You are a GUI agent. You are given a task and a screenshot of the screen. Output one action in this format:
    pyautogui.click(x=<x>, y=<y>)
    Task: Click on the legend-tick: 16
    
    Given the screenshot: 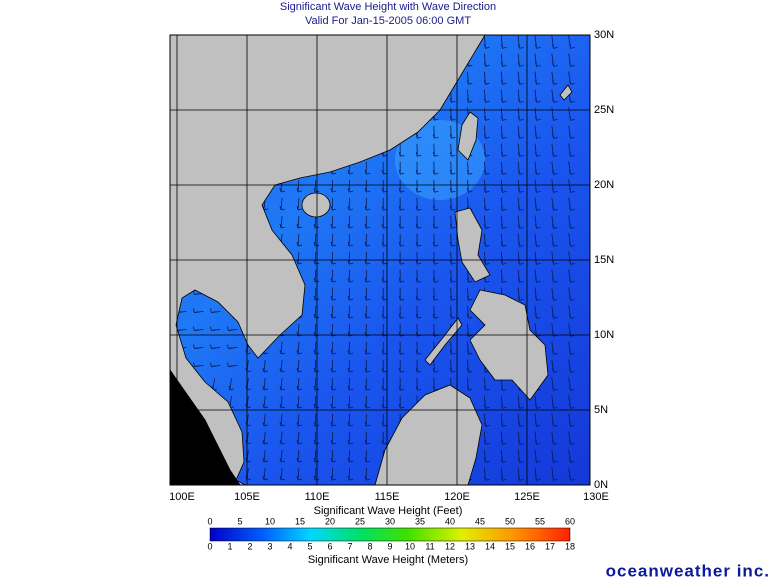 What is the action you would take?
    pyautogui.click(x=530, y=546)
    